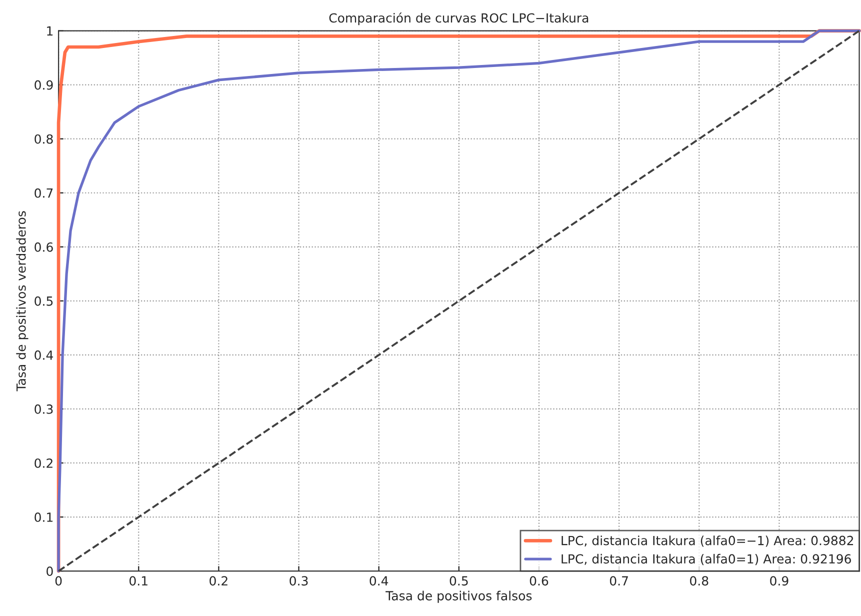 The height and width of the screenshot is (616, 861). What do you see at coordinates (43, 139) in the screenshot?
I see `y-tick-label: 0.8` at bounding box center [43, 139].